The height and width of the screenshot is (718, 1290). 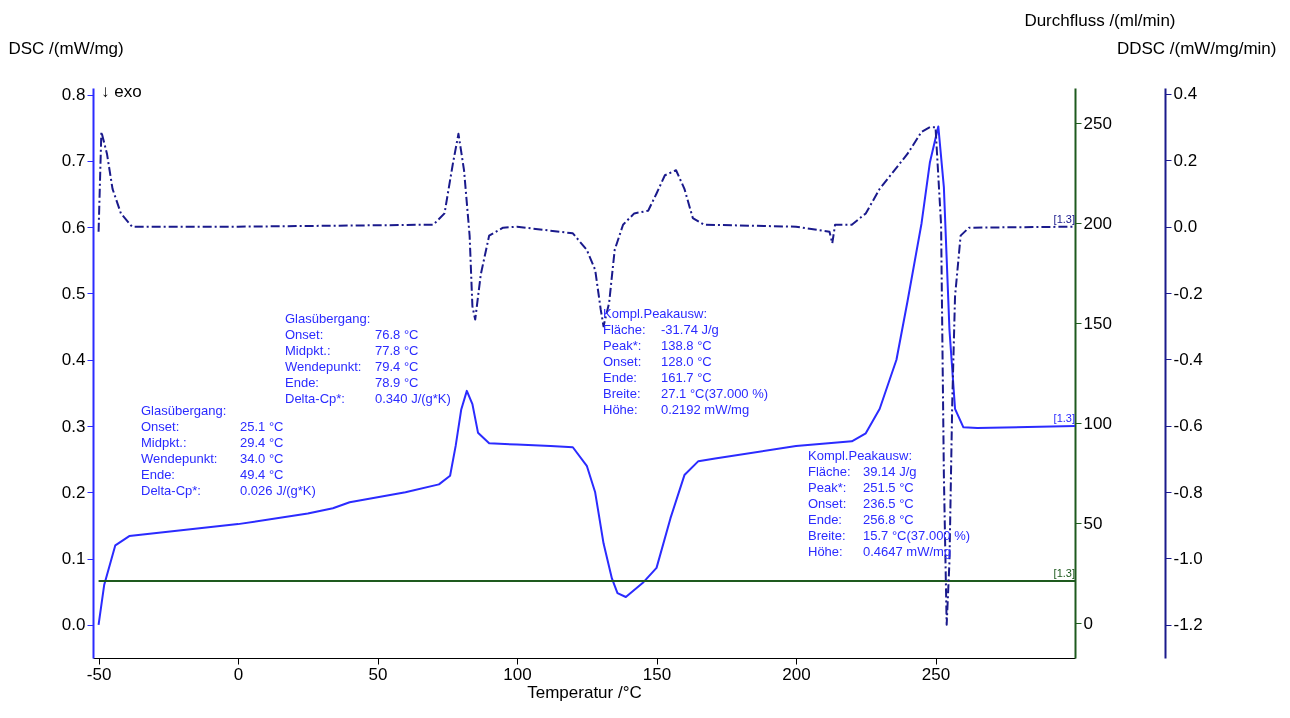 I want to click on y3-tick-label: 0.2, so click(x=1185, y=160).